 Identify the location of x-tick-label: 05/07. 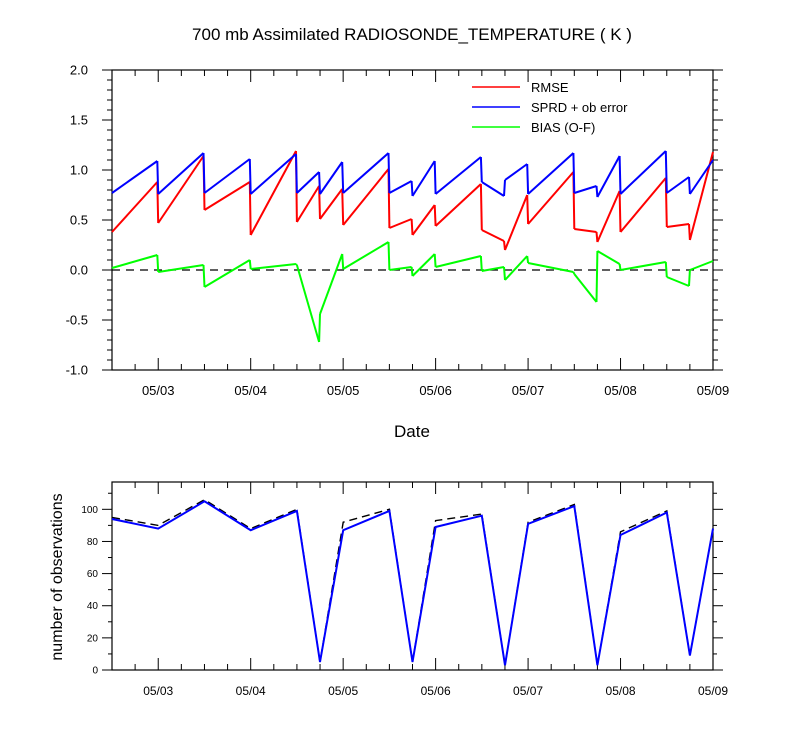
(528, 691).